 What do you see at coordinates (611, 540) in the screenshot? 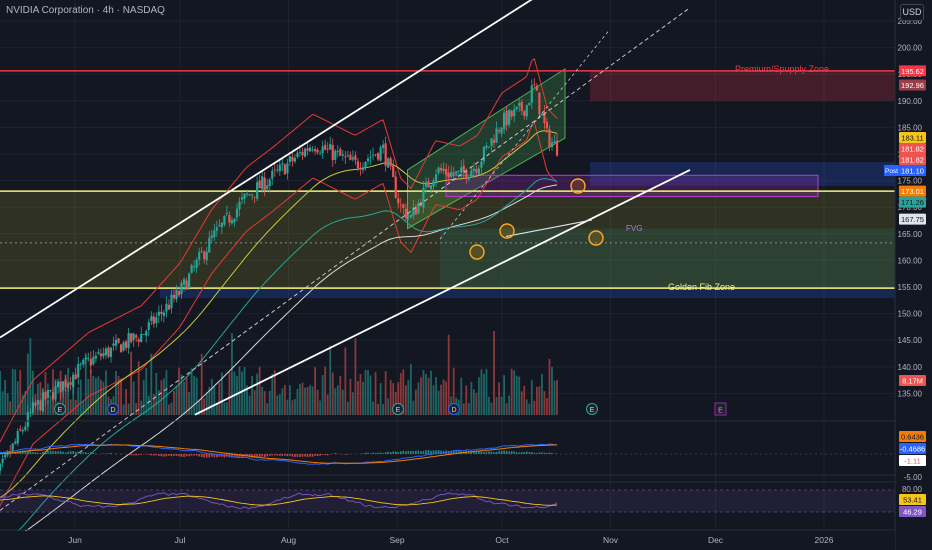
I see `time-tick-label: Nov` at bounding box center [611, 540].